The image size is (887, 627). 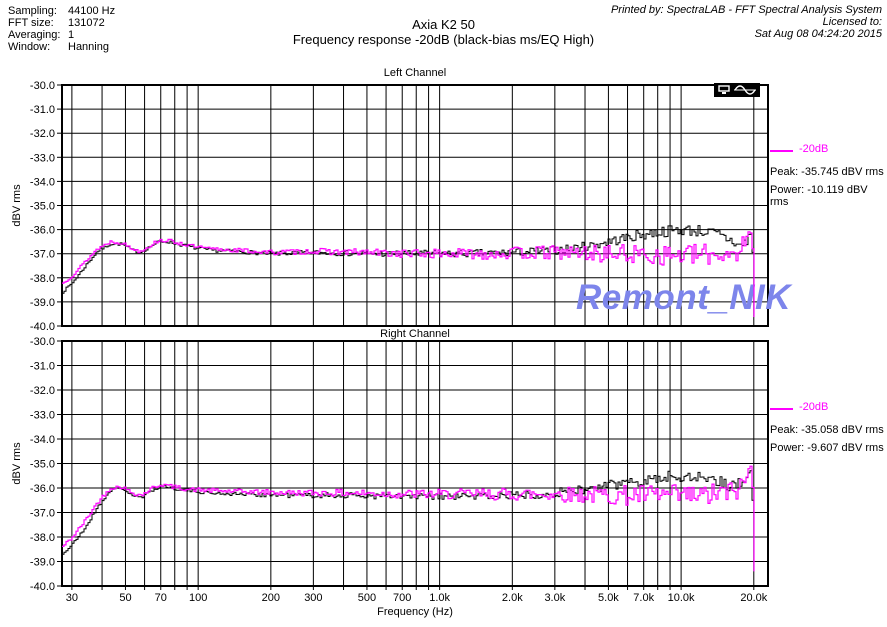 I want to click on setting-row: Window: Hanning, so click(x=61, y=47).